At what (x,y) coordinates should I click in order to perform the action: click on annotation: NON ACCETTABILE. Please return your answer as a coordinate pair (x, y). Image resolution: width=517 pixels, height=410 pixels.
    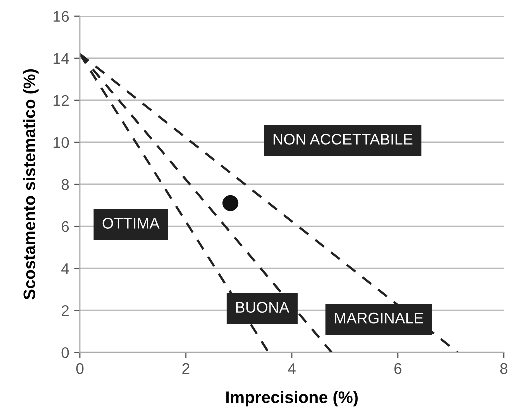
    Looking at the image, I should click on (343, 139).